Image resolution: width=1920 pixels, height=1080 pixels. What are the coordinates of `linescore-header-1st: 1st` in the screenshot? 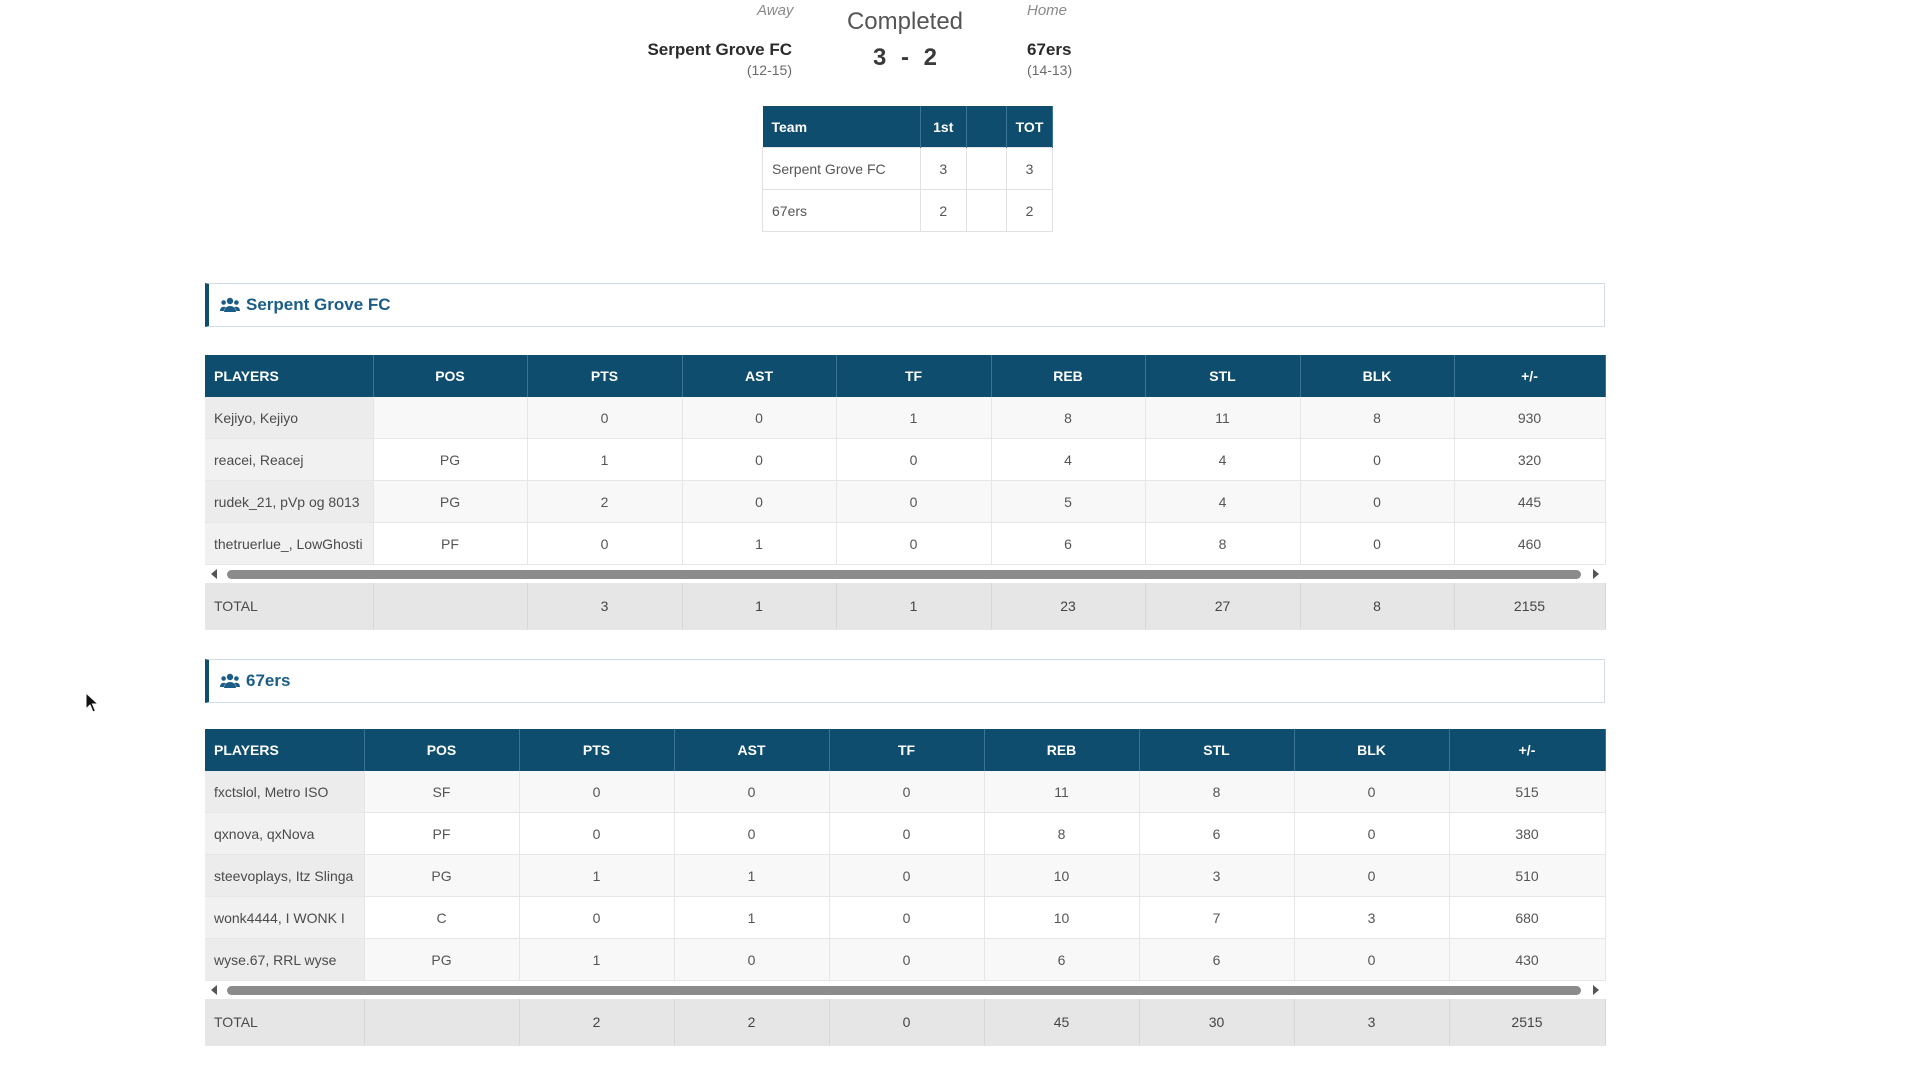 It's located at (943, 127).